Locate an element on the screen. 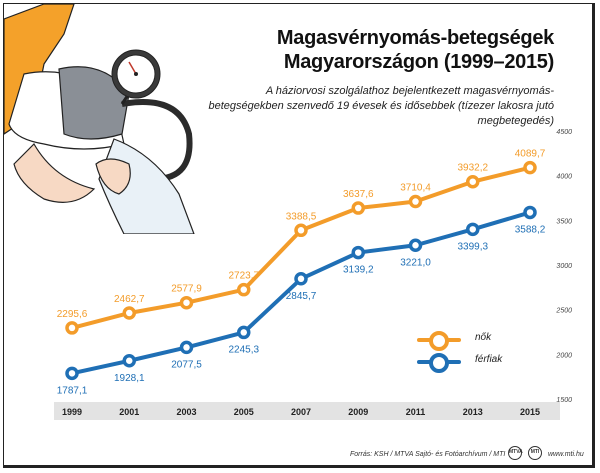 The width and height of the screenshot is (600, 473). mti-logo: MTI is located at coordinates (535, 453).